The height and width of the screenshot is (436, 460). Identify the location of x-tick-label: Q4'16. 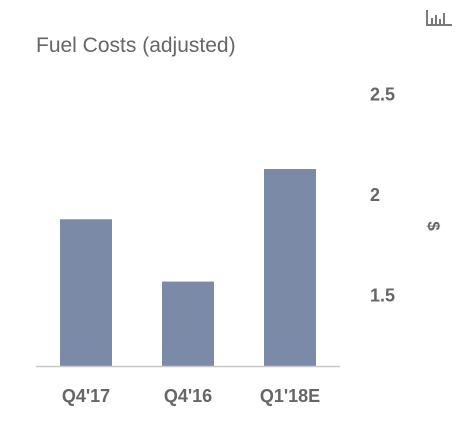
(188, 396).